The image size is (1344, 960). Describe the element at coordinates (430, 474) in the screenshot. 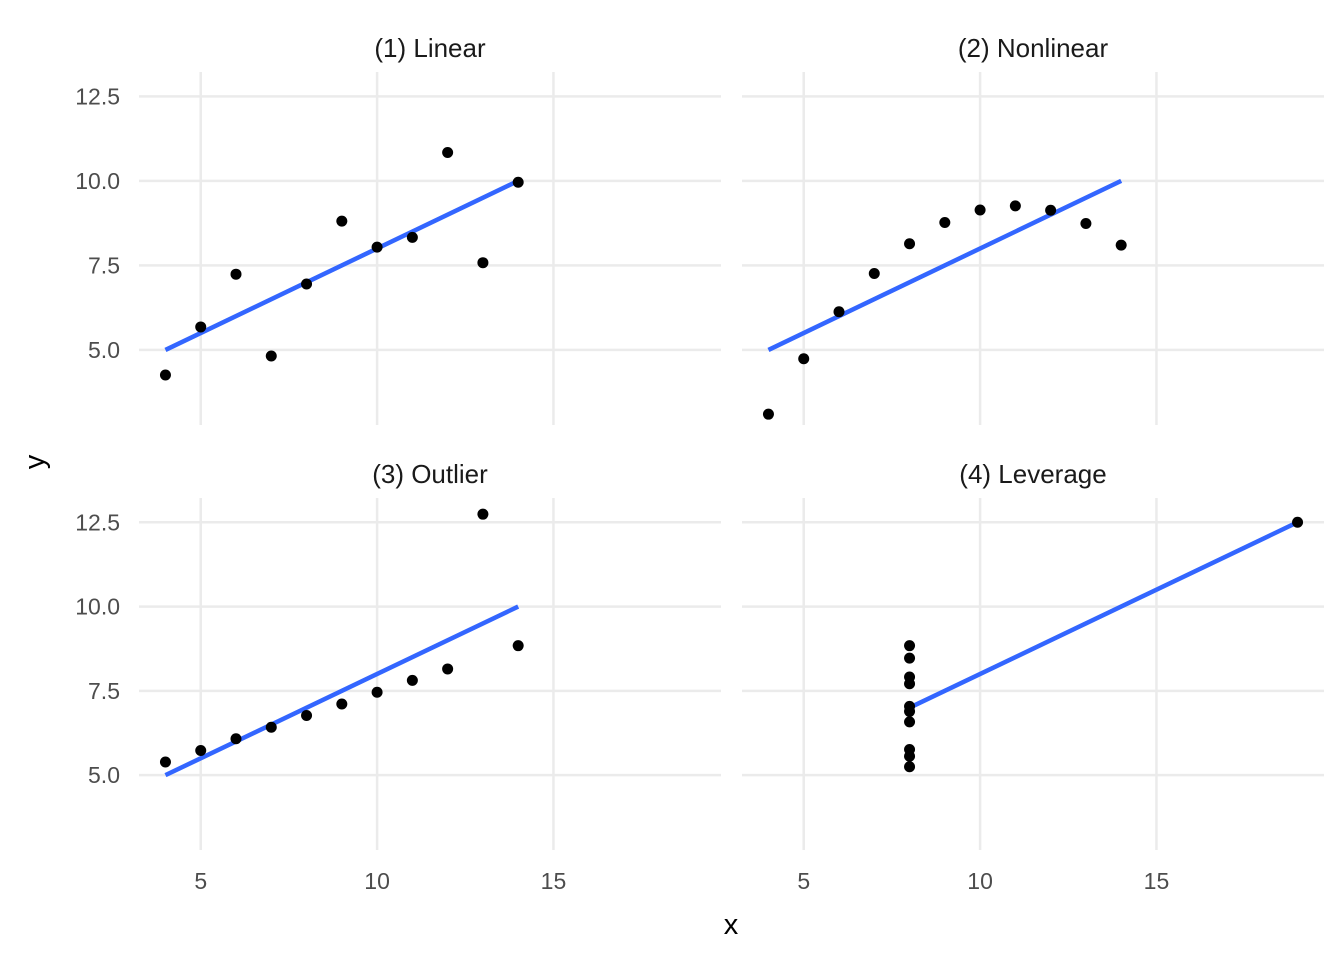

I see `panel-title: (3) Outlier` at that location.